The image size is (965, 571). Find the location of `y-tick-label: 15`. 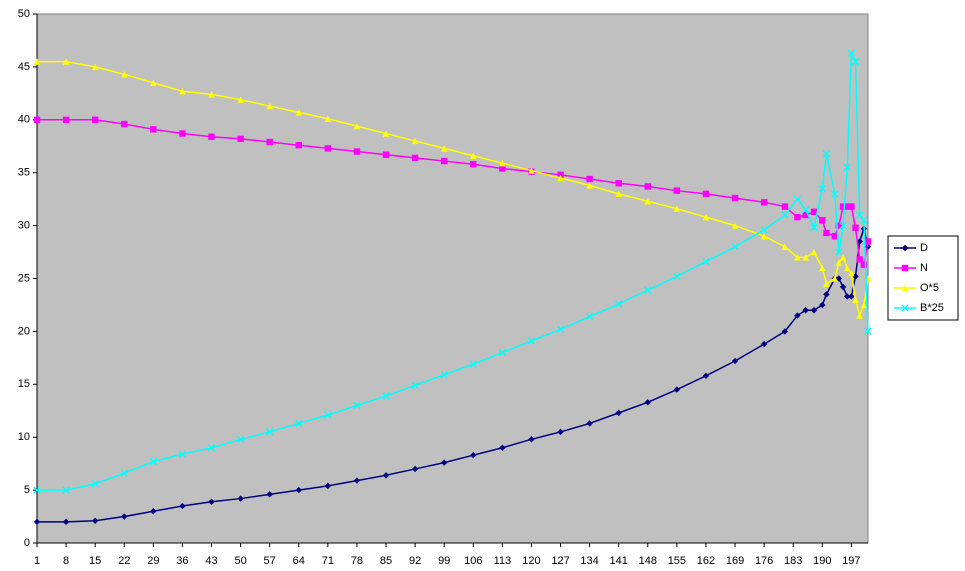

y-tick-label: 15 is located at coordinates (24, 384).